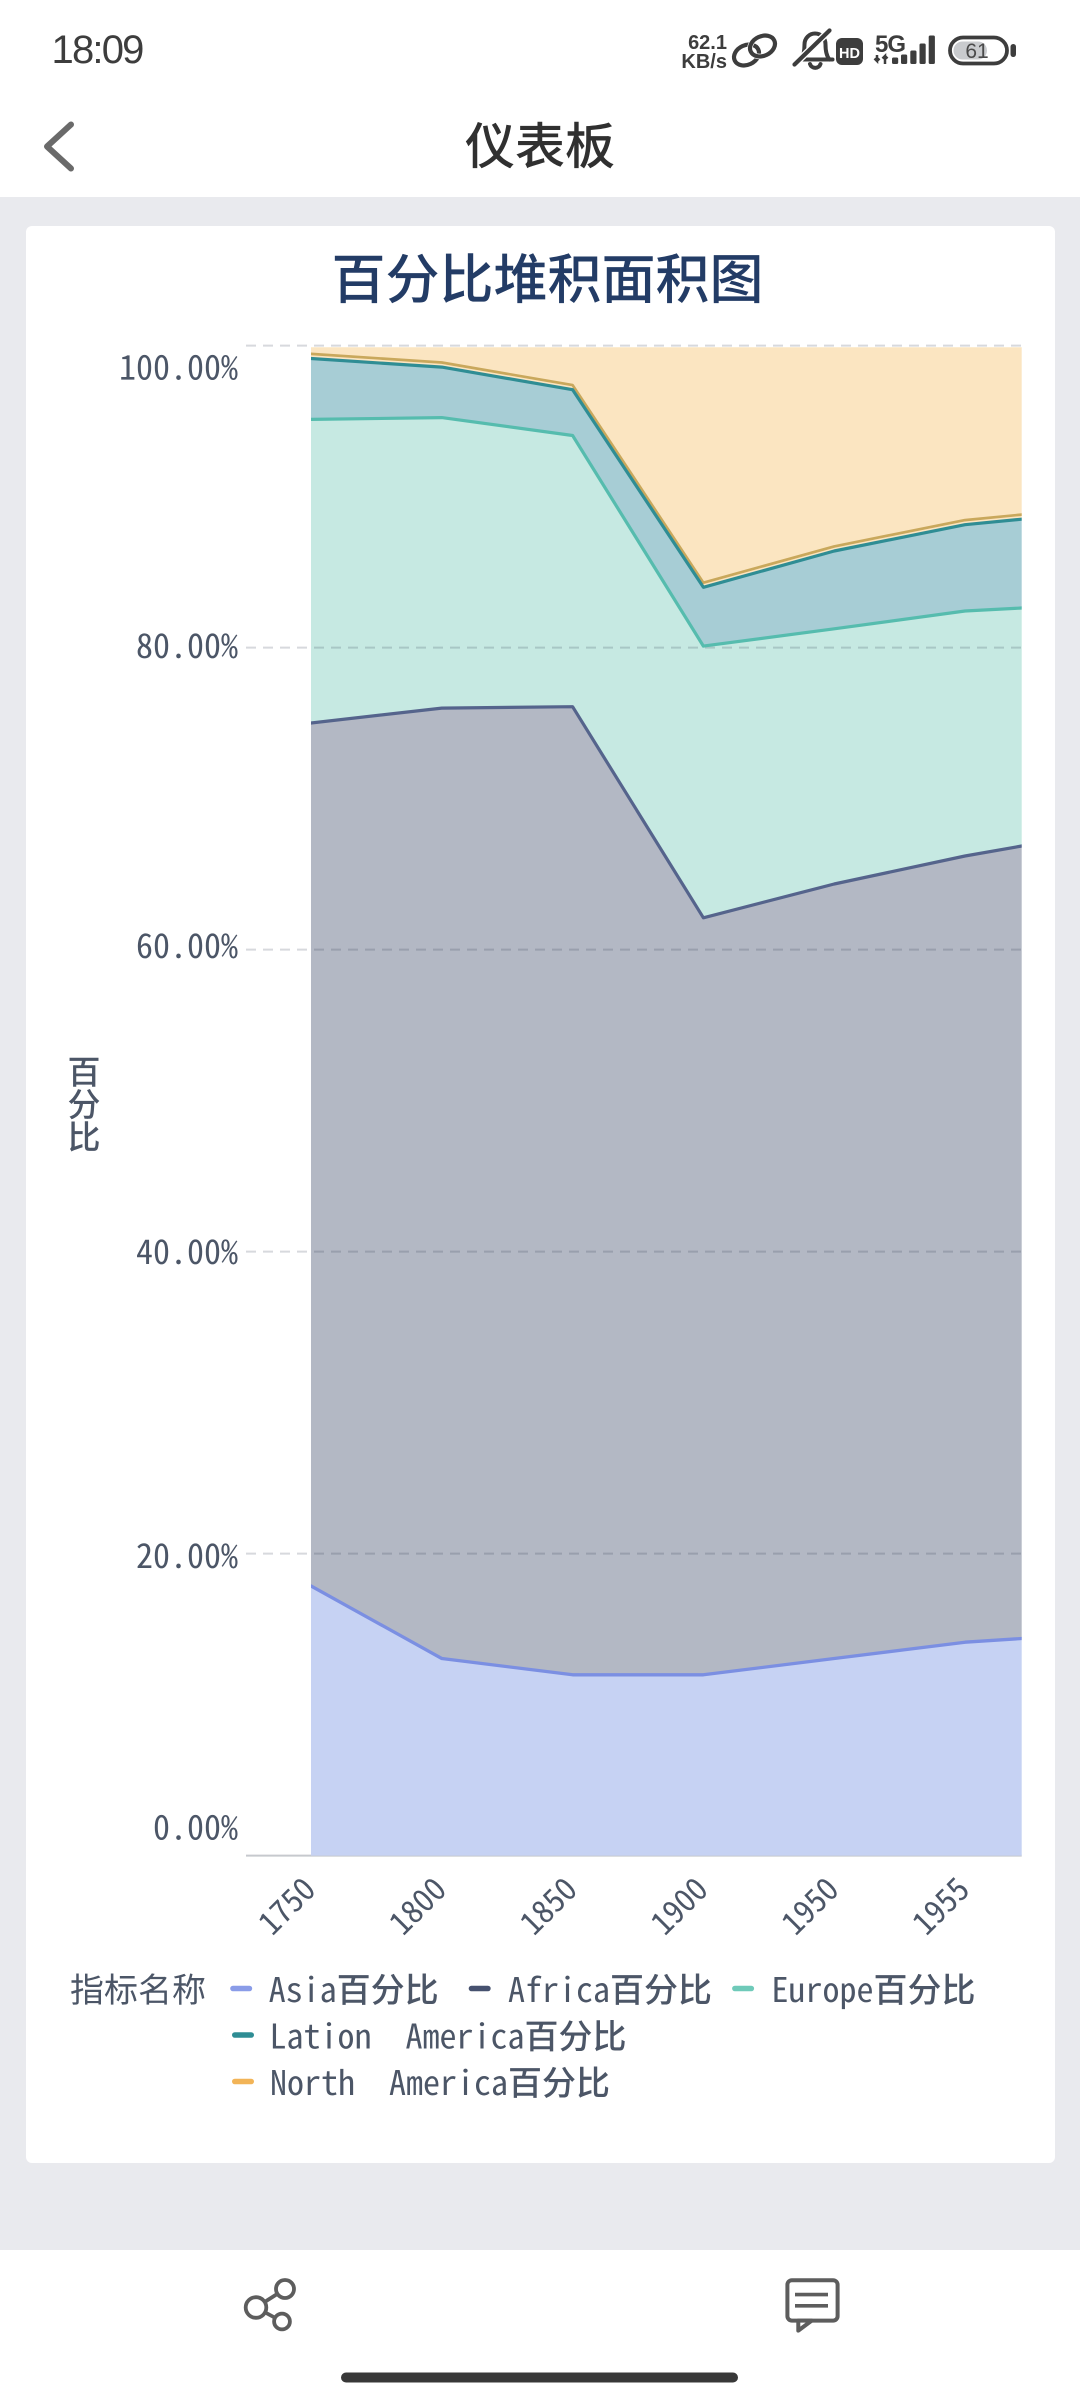 The height and width of the screenshot is (2400, 1080). Describe the element at coordinates (849, 54) in the screenshot. I see `svg-text: HD` at that location.